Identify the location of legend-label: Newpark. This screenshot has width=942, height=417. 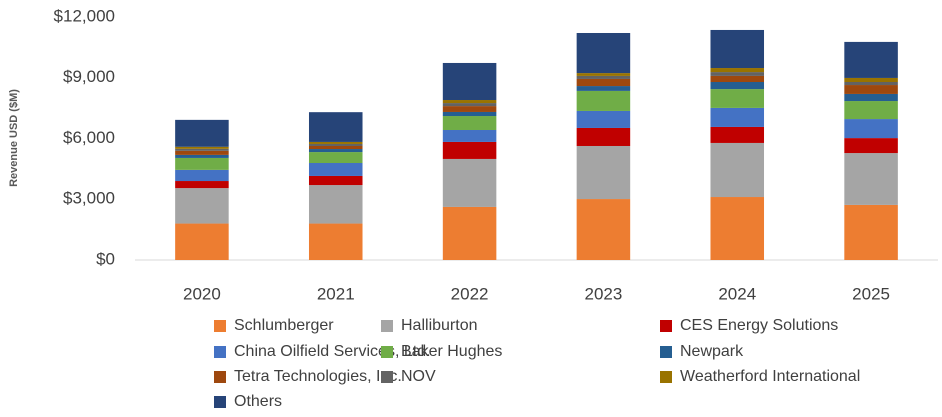
(712, 351).